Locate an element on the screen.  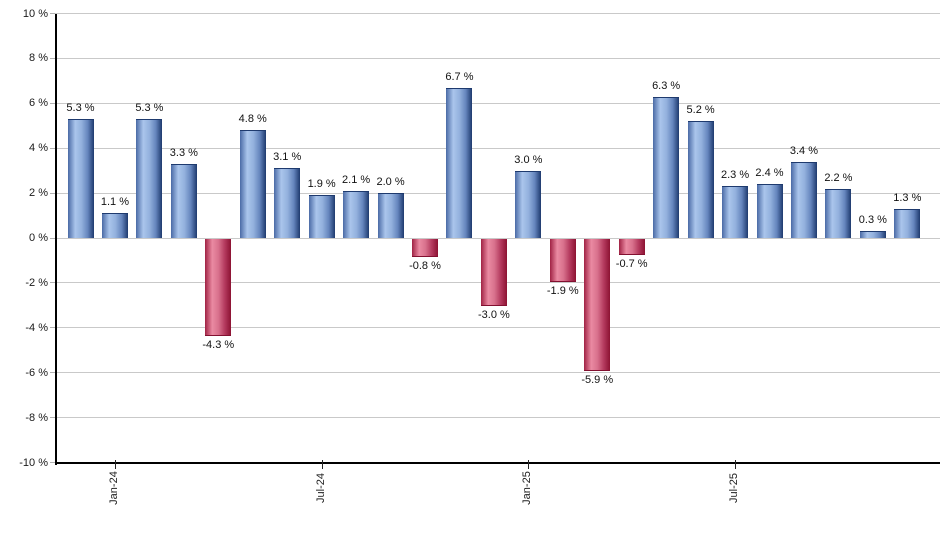
y-axis-label: -4 % is located at coordinates (36, 327).